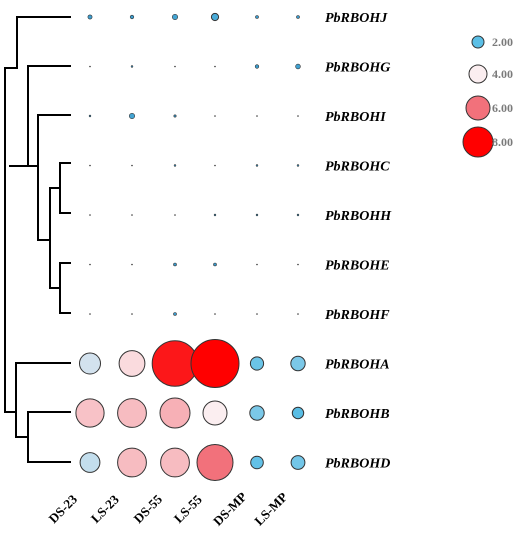  Describe the element at coordinates (168, 509) in the screenshot. I see `column-labels: DS-23 LS-23 DS-55 LS-55 DS-MP LS-MP` at that location.